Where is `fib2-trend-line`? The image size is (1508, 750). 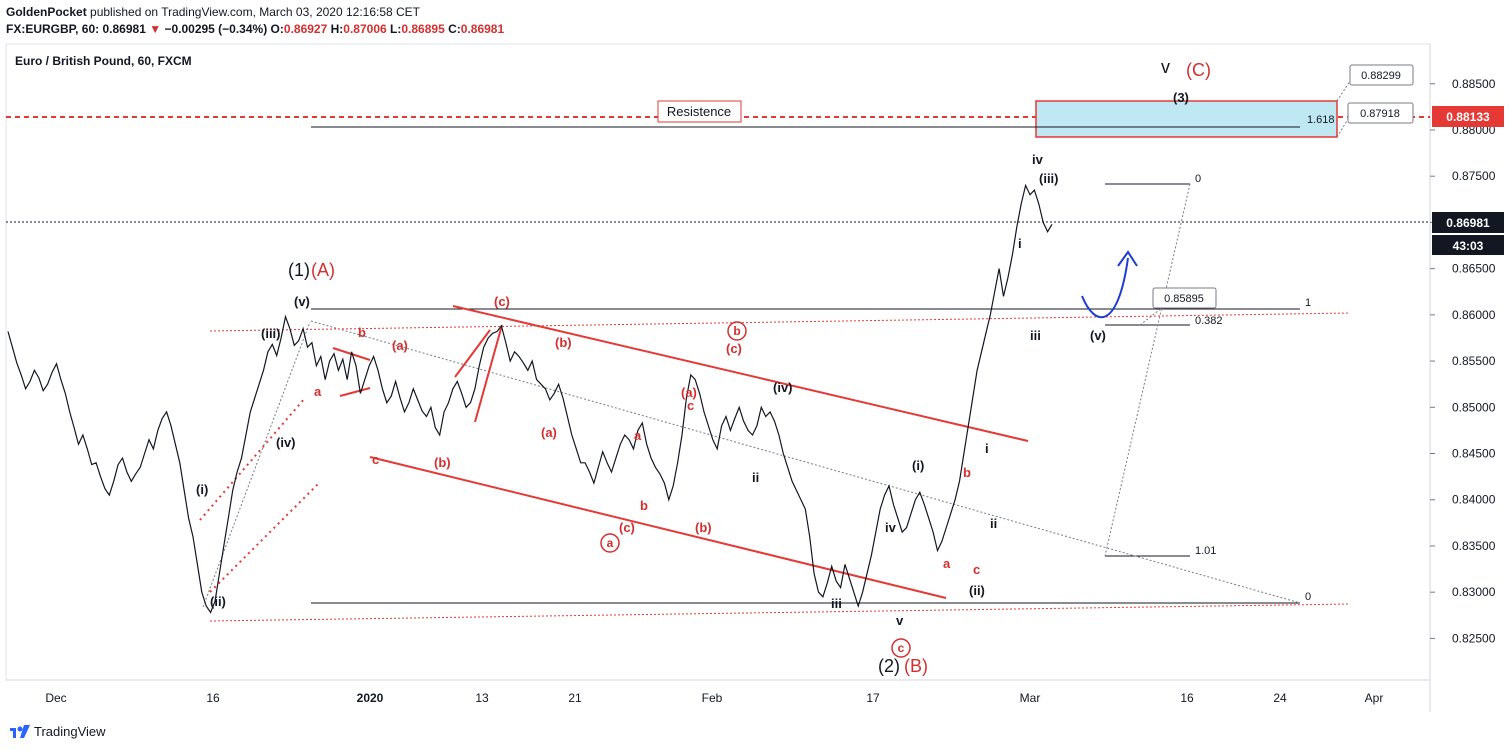 fib2-trend-line is located at coordinates (1147, 370).